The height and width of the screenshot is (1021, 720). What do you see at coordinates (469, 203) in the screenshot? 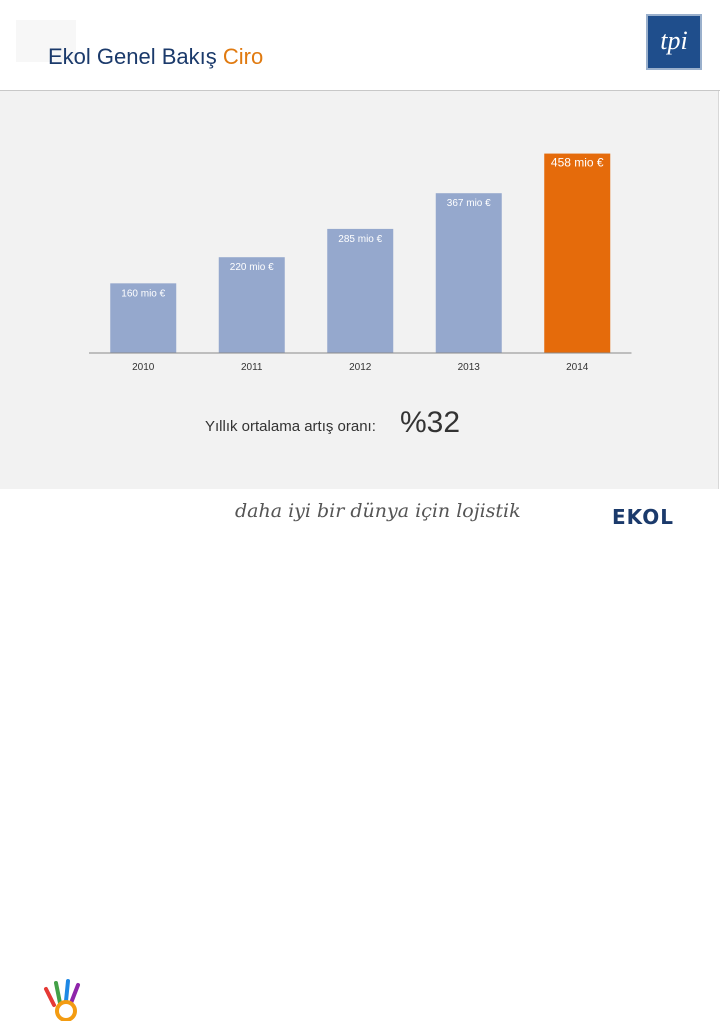
I see `data-label-2013: 367 mio €` at bounding box center [469, 203].